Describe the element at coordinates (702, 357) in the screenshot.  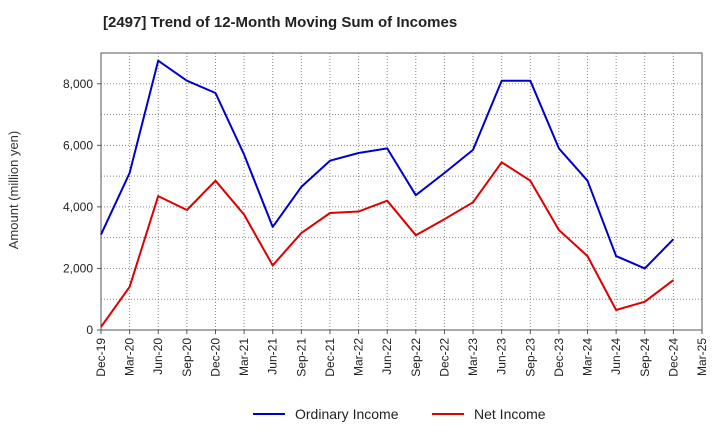
I see `x-tick-label: Mar-25` at that location.